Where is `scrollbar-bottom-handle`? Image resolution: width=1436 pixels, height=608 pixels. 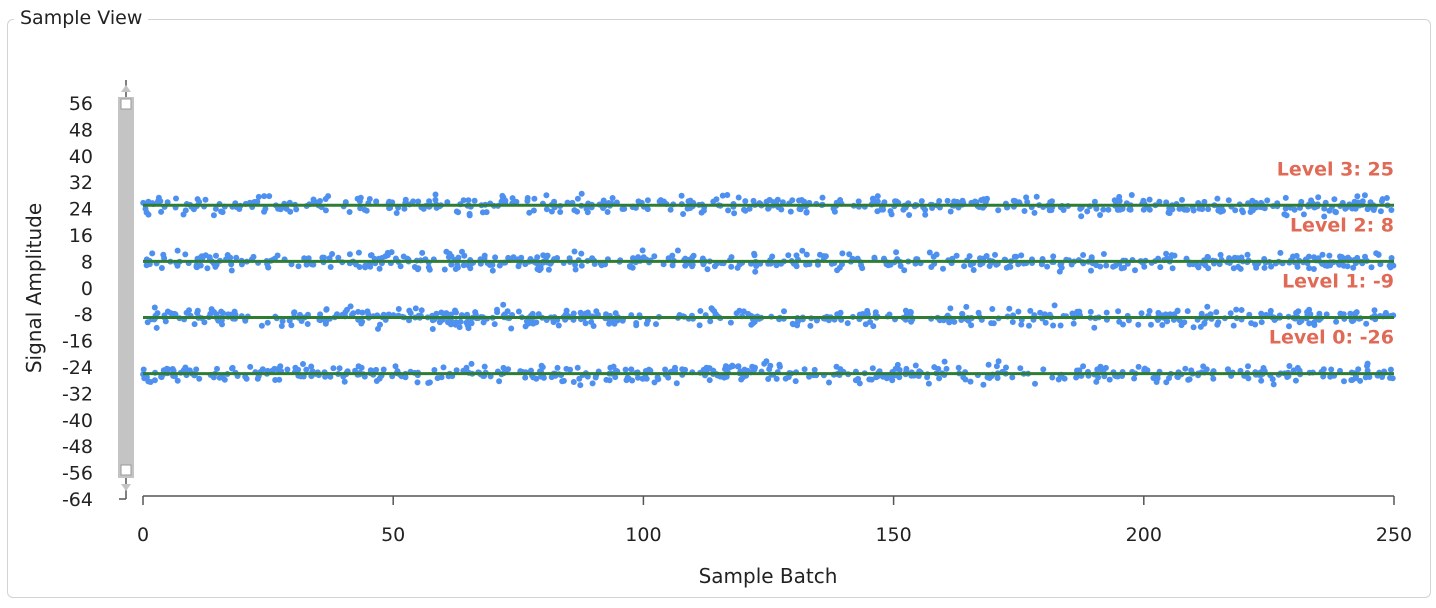
scrollbar-bottom-handle is located at coordinates (126, 470).